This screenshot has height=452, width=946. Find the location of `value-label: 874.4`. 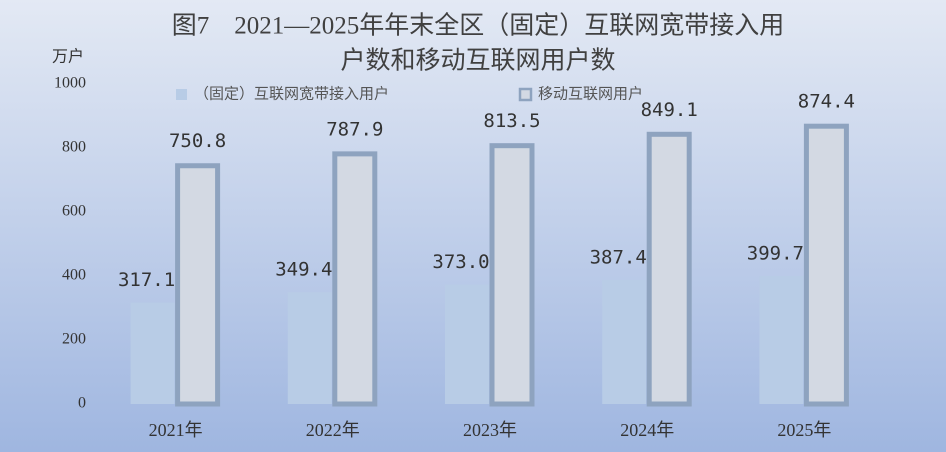

value-label: 874.4 is located at coordinates (826, 102).